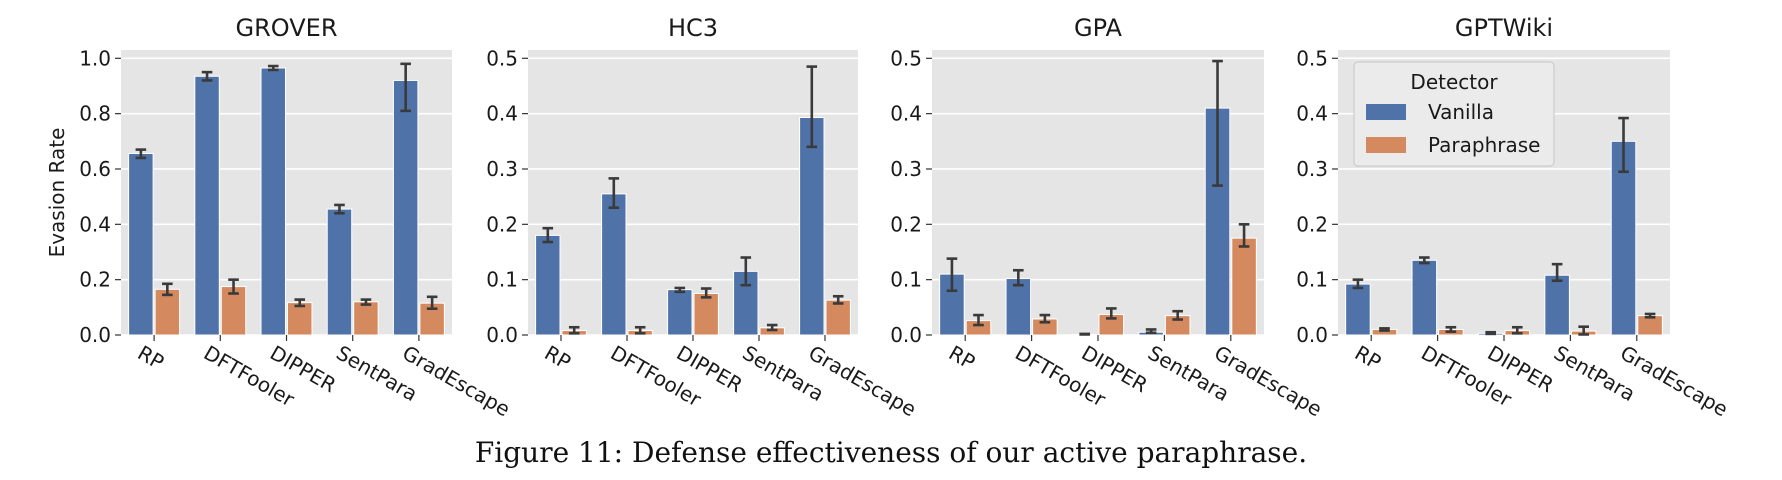 The image size is (1782, 480). Describe the element at coordinates (95, 114) in the screenshot. I see `y-tick-label: 0.8` at that location.